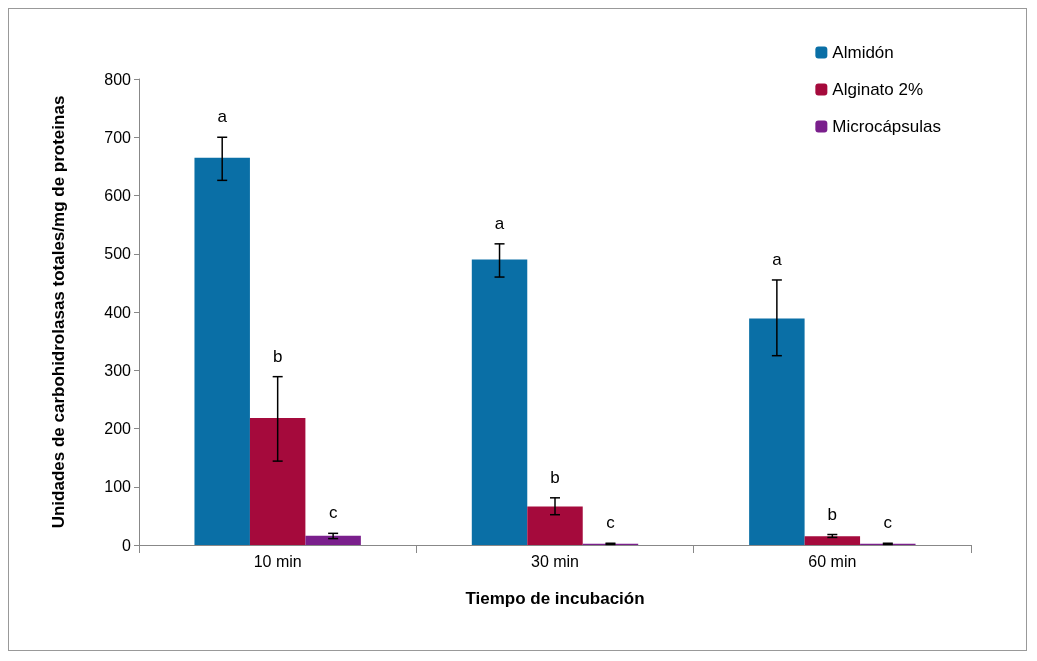 Image resolution: width=1037 pixels, height=661 pixels. I want to click on y-tick-label: 700, so click(118, 137).